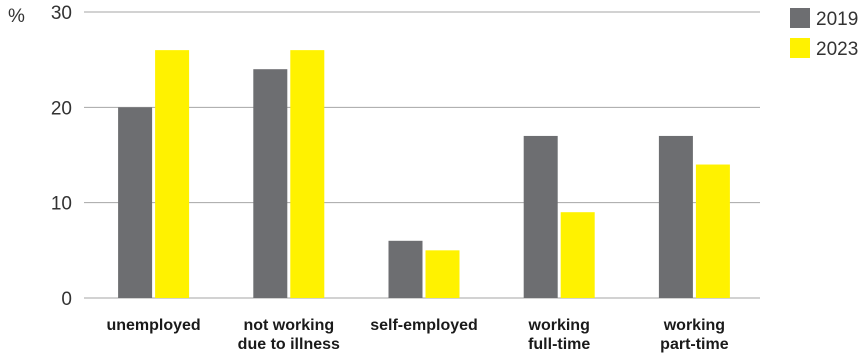  I want to click on category-label: not working, so click(288, 325).